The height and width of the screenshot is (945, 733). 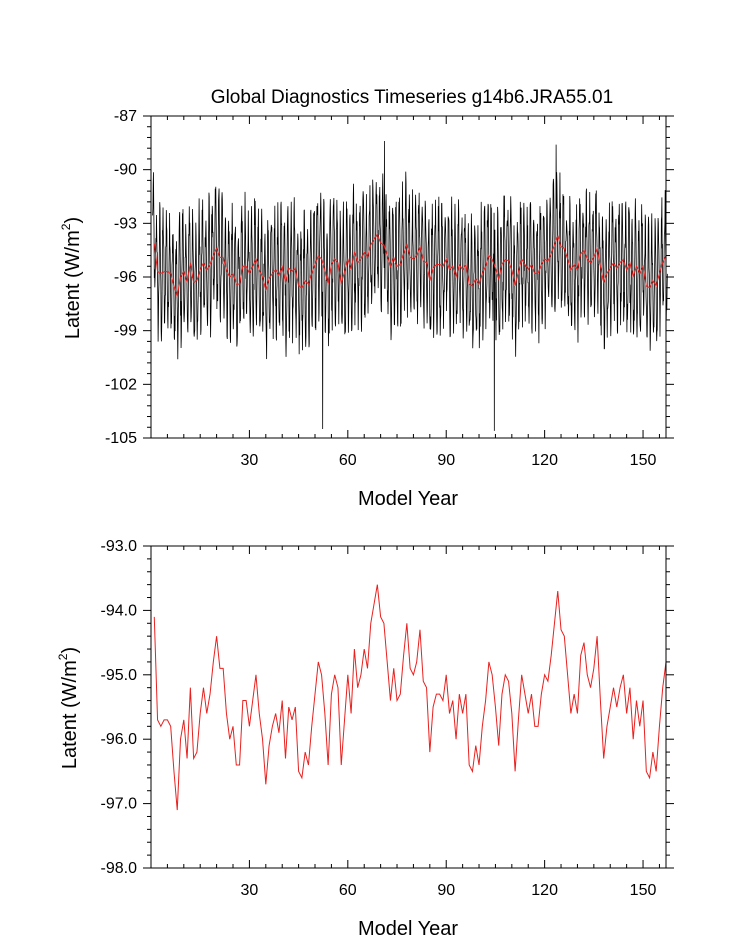 What do you see at coordinates (410, 264) in the screenshot?
I see `top-series-annual` at bounding box center [410, 264].